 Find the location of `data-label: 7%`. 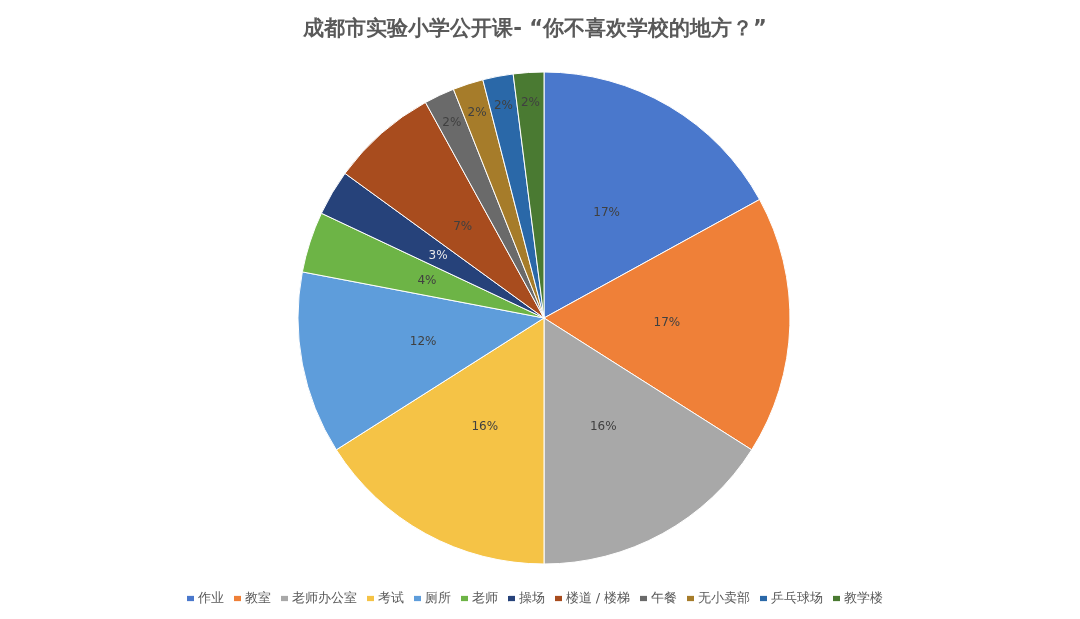

data-label: 7% is located at coordinates (463, 225).